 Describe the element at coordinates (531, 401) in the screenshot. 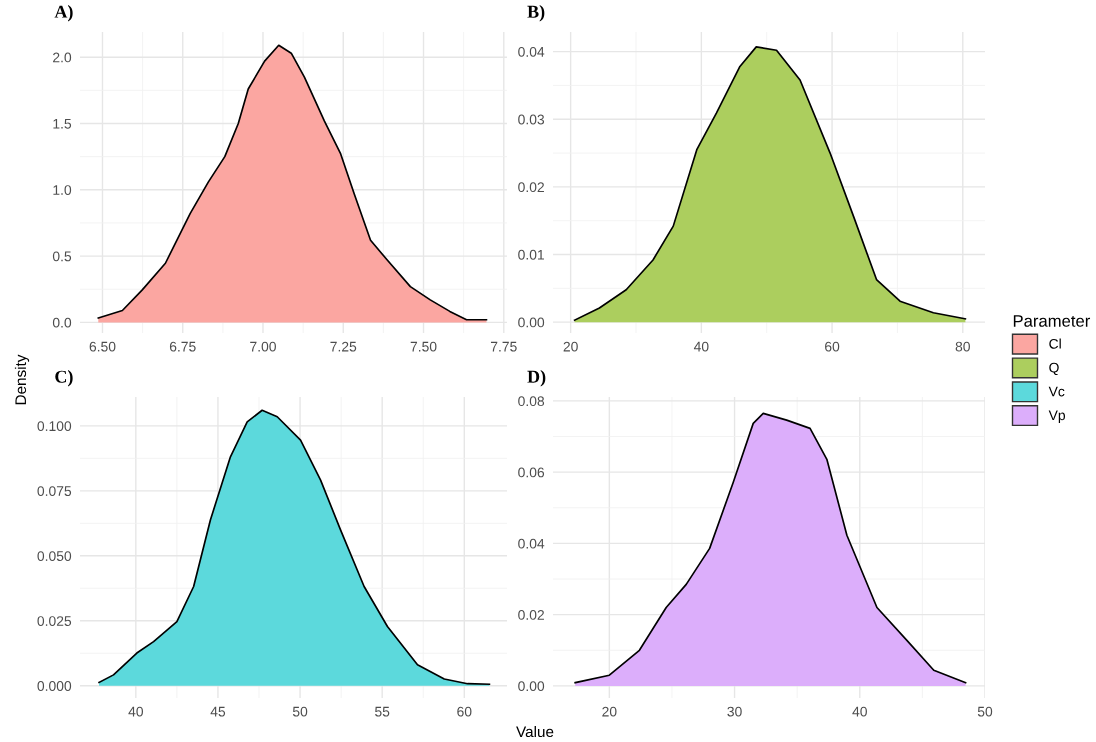

I see `y-tick-label: 0.08` at that location.